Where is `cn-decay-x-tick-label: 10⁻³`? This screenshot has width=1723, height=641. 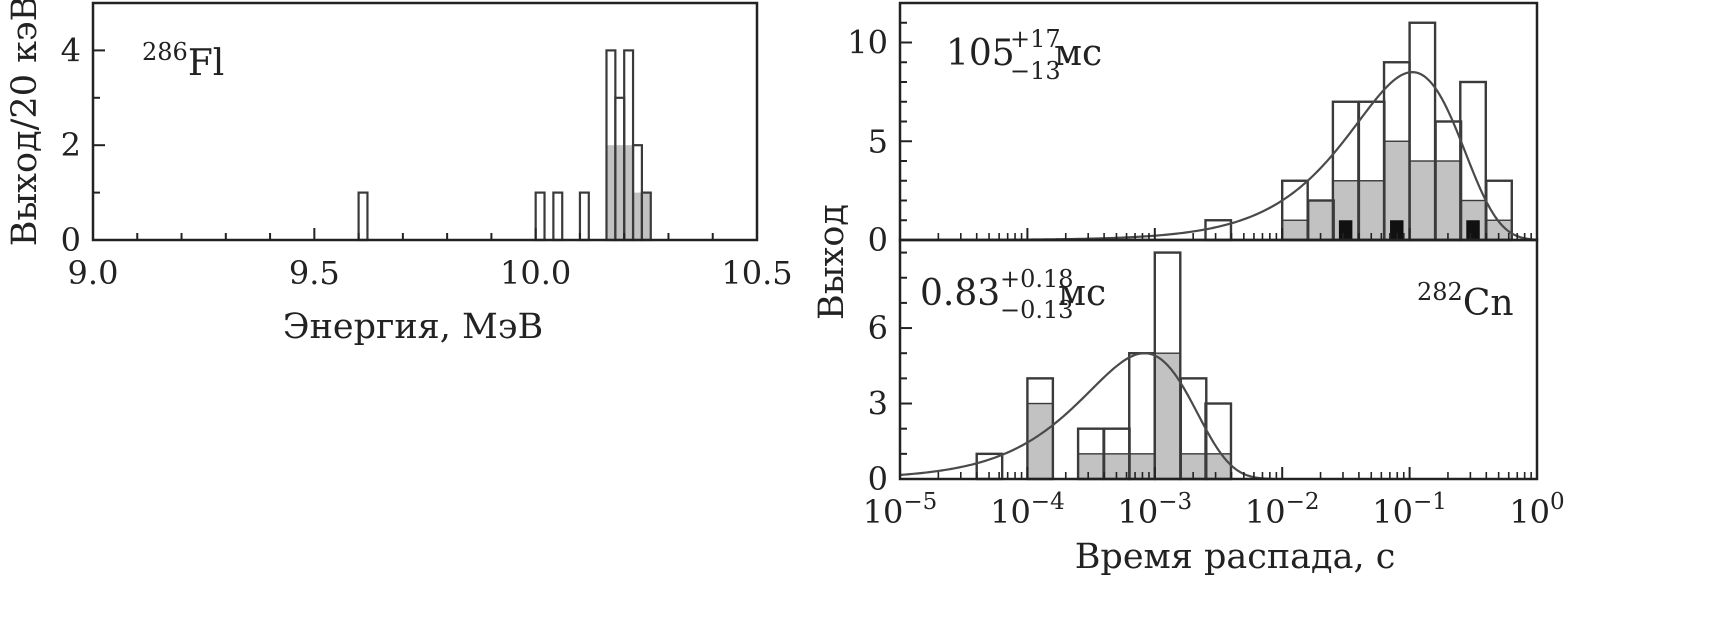
cn-decay-x-tick-label: 10⁻³ is located at coordinates (1154, 510).